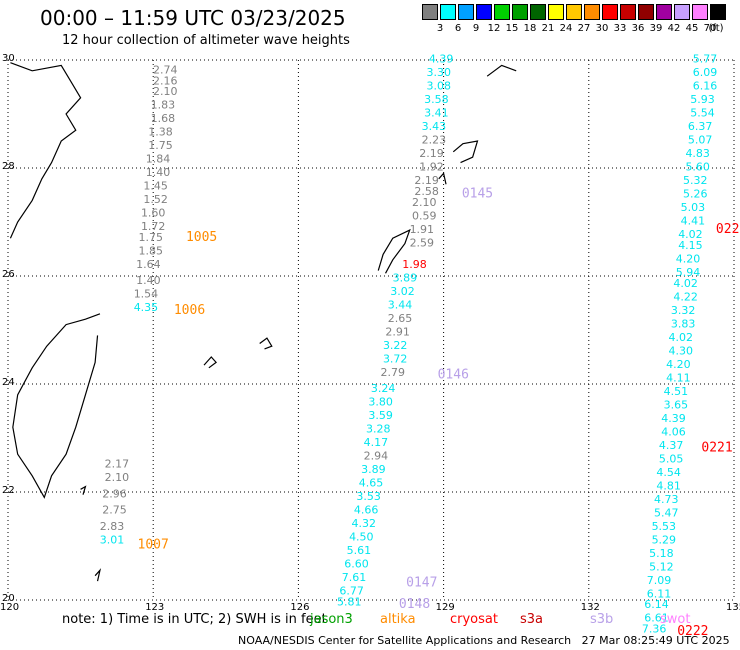  Describe the element at coordinates (602, 28) in the screenshot. I see `legend-label: 30` at that location.